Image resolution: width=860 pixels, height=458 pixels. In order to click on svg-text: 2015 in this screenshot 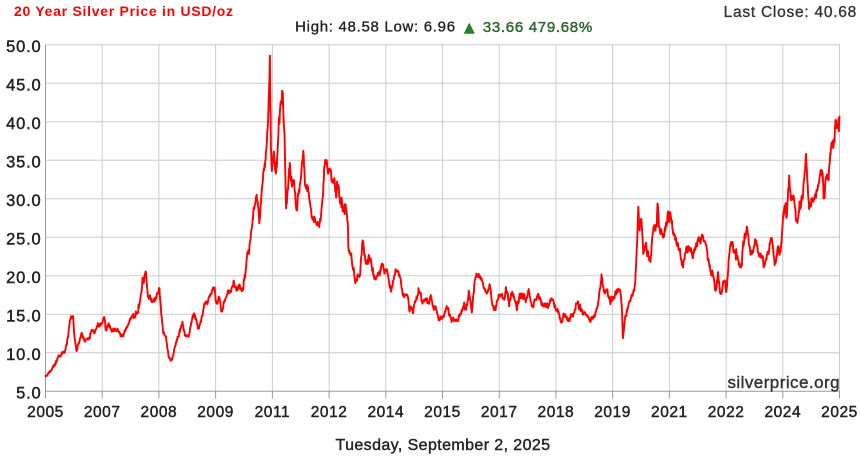, I will do `click(442, 412)`.